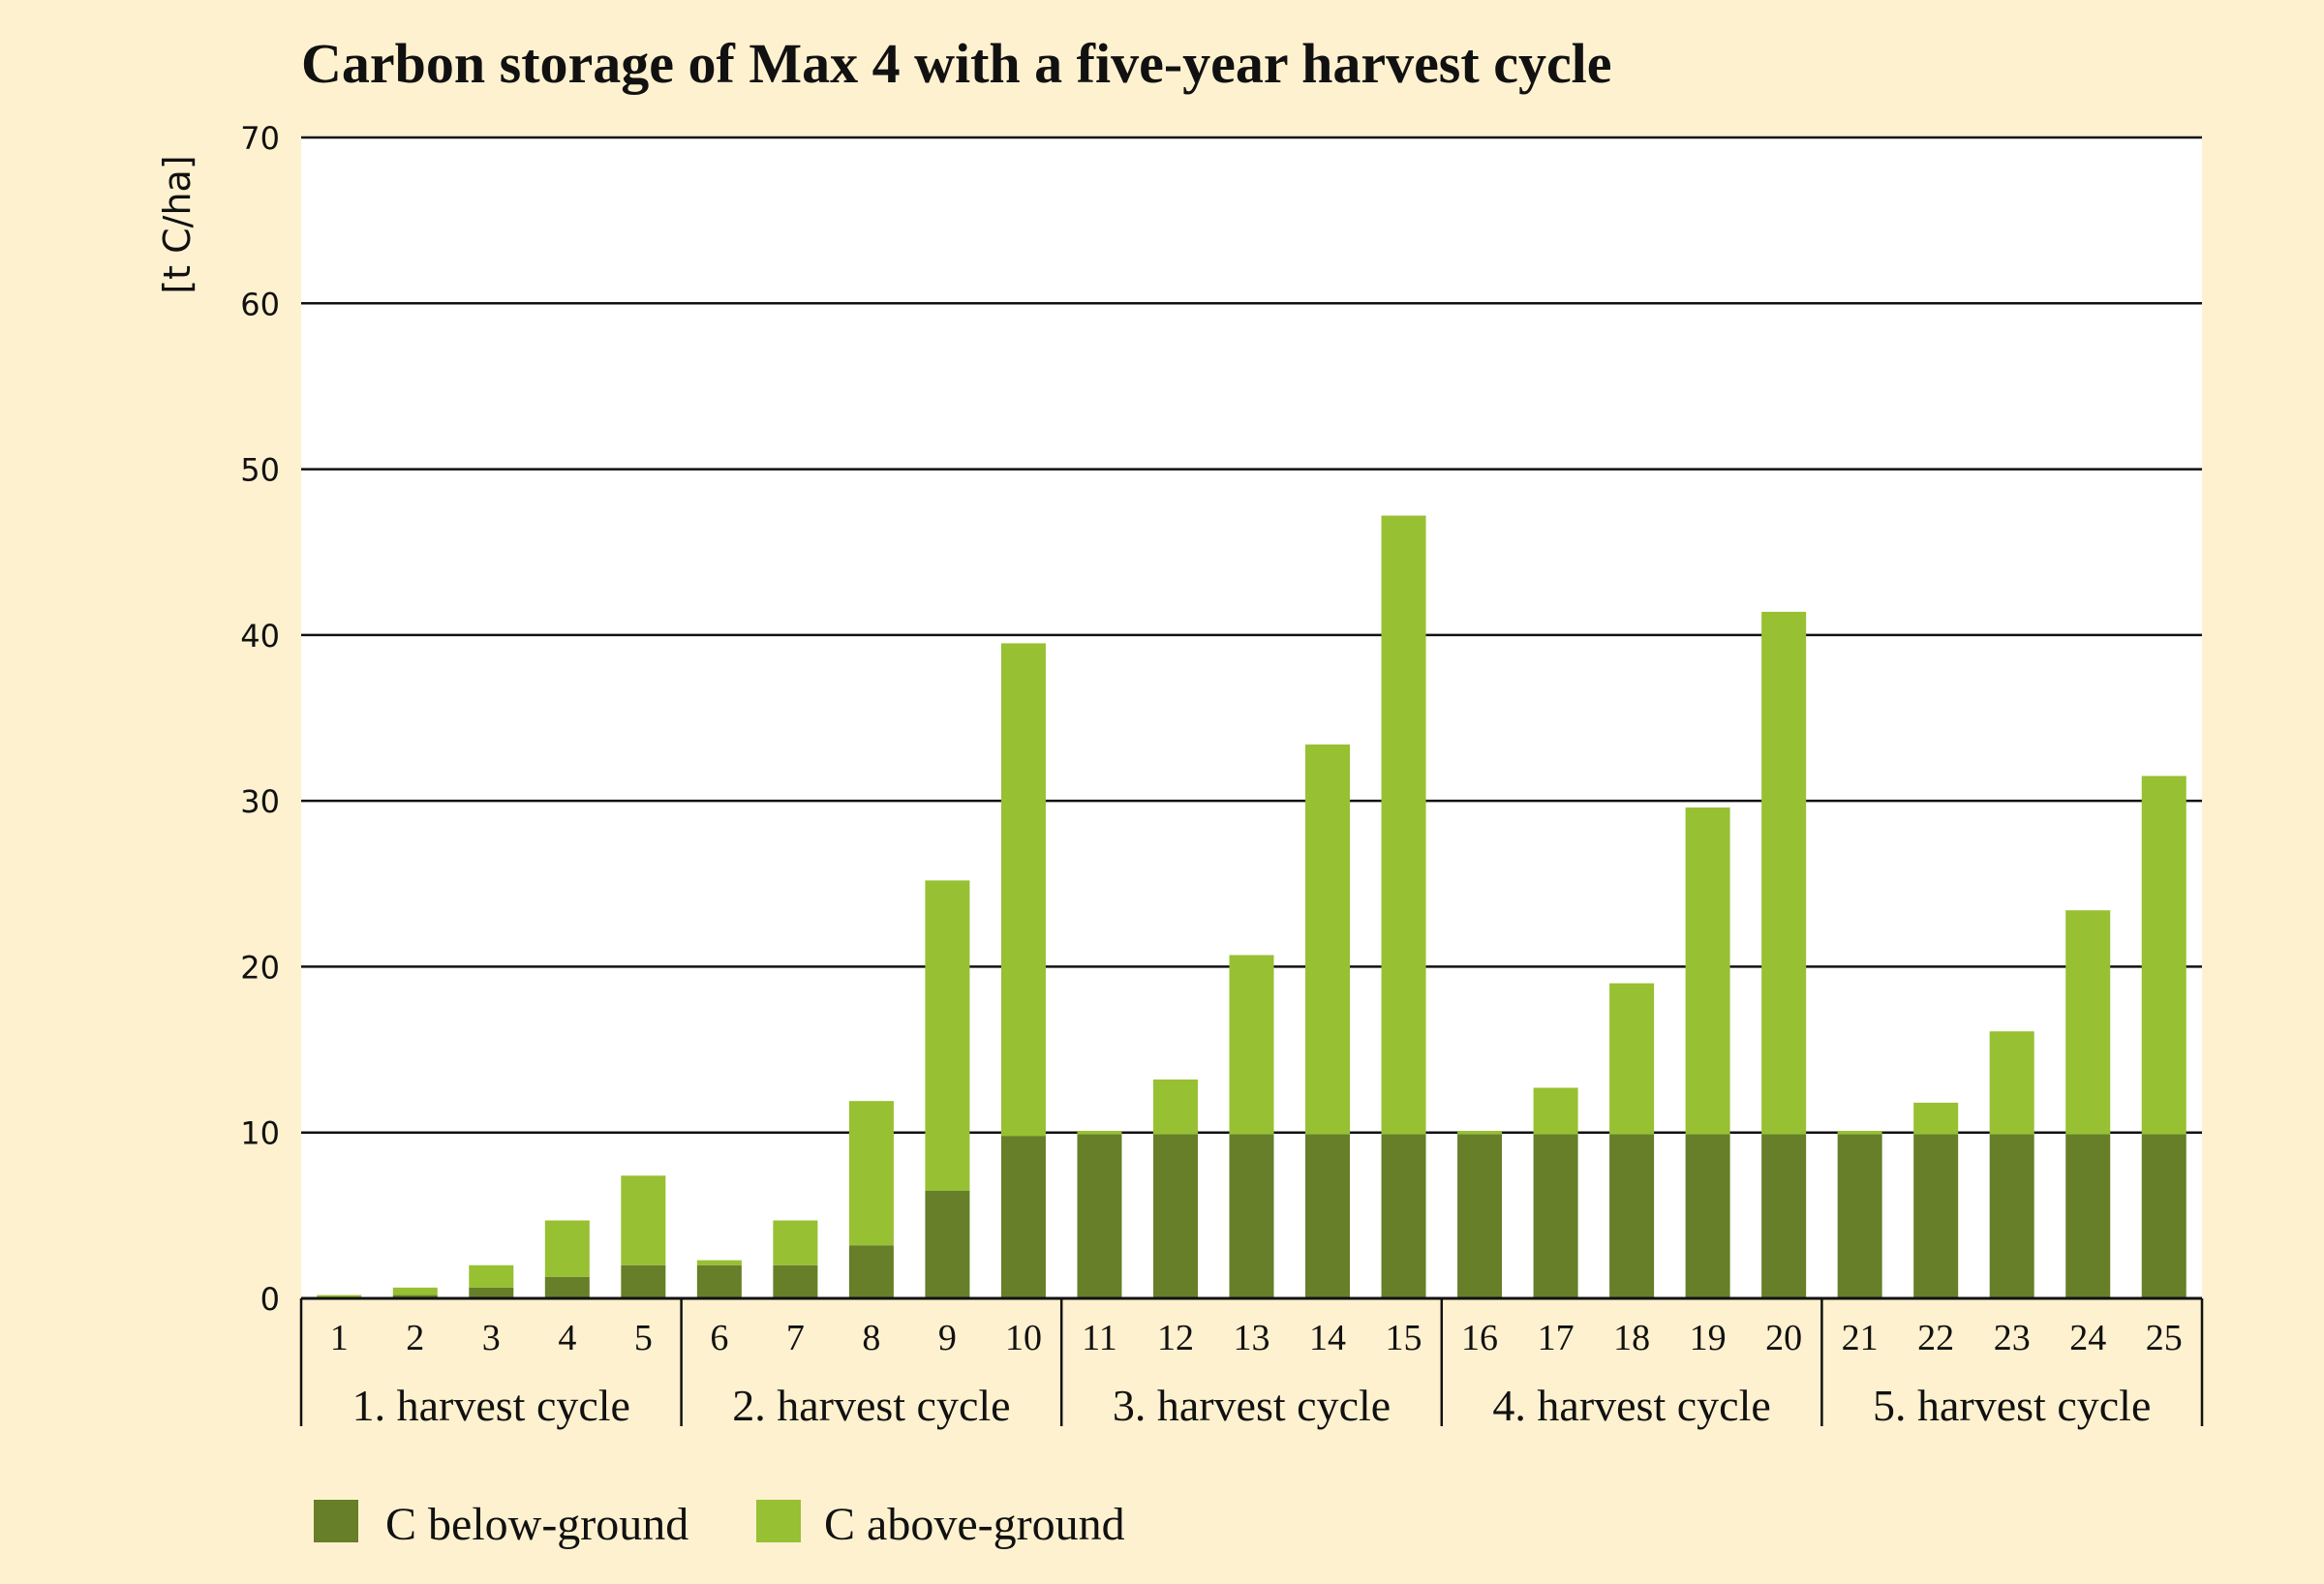  Describe the element at coordinates (336, 1521) in the screenshot. I see `legend-swatch-below-ground` at that location.